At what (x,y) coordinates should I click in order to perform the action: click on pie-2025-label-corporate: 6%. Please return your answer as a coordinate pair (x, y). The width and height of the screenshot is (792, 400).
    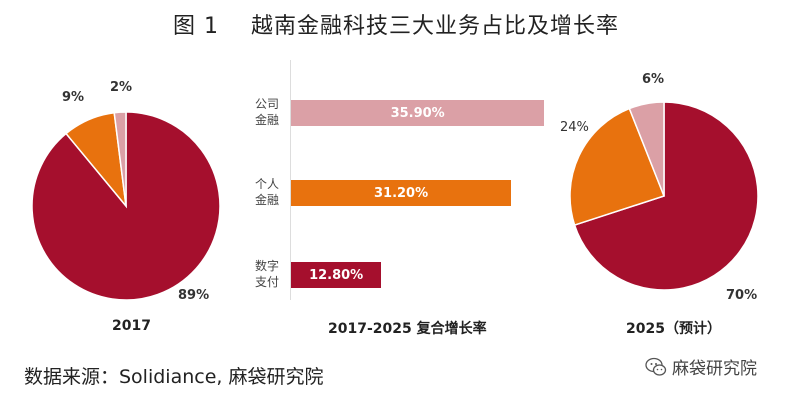
    Looking at the image, I should click on (653, 79).